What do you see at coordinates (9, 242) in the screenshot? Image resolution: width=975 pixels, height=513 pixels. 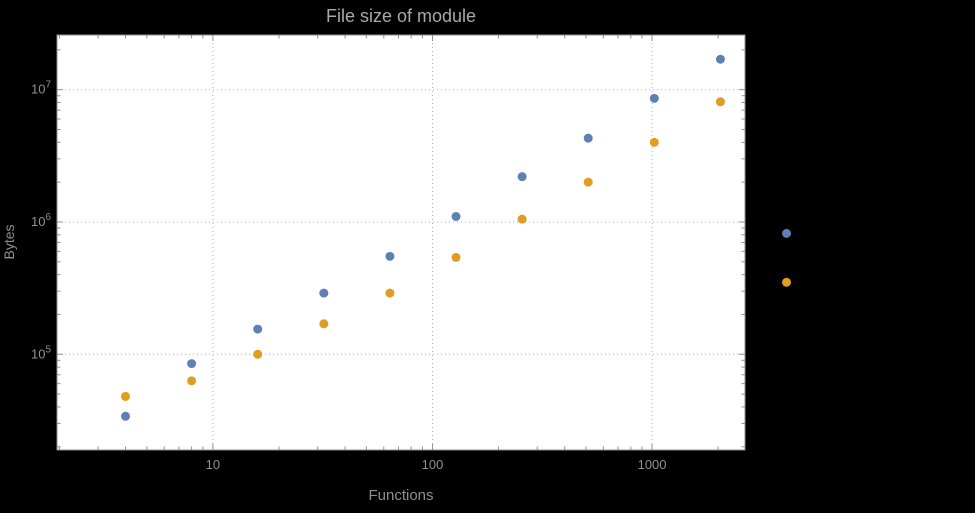 I see `y-axis-label: Bytes` at bounding box center [9, 242].